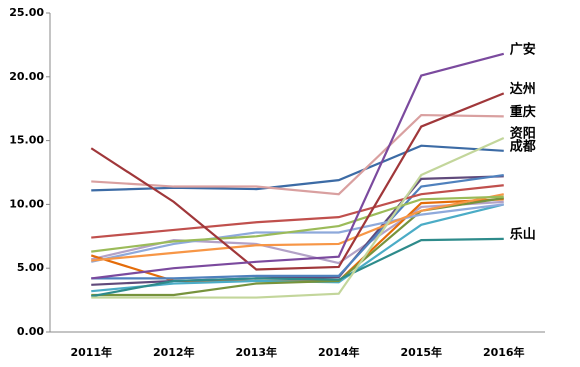 This screenshot has width=580, height=367. Describe the element at coordinates (91, 352) in the screenshot. I see `x-tick-label: 2011年` at that location.